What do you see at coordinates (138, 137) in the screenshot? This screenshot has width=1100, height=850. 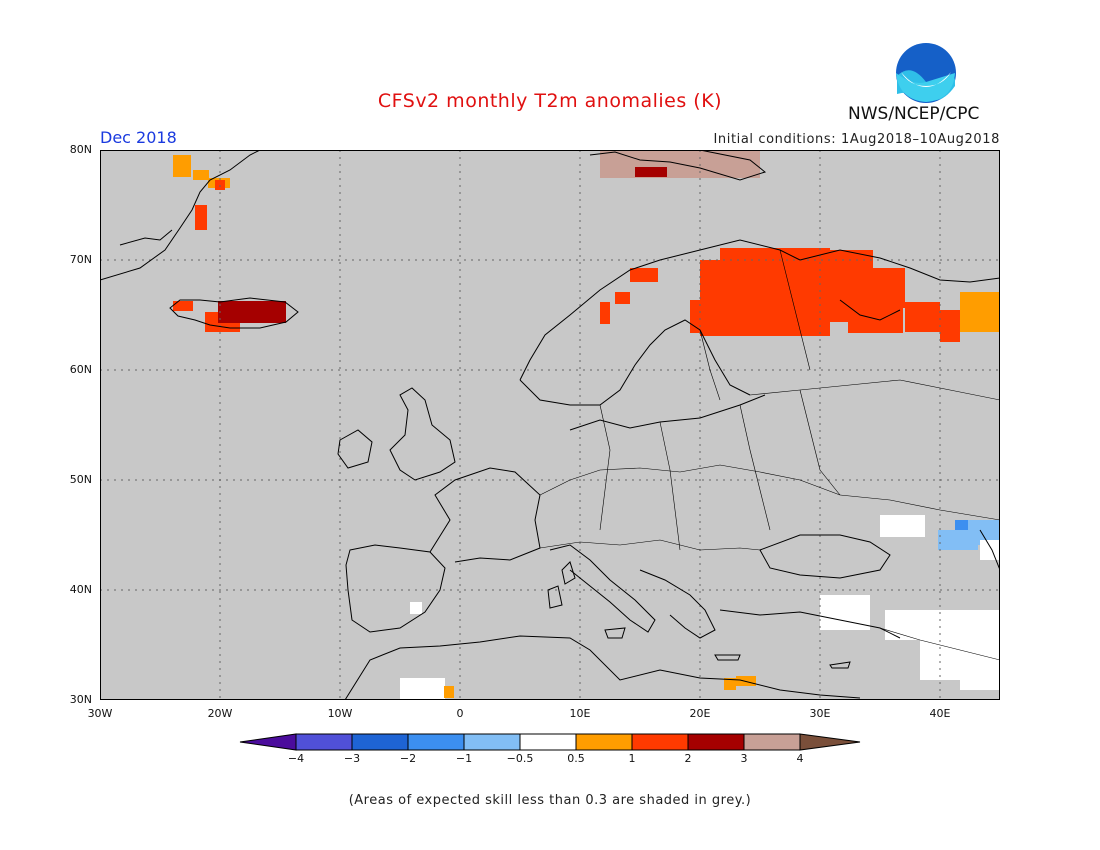 I see `forecast-period: Dec 2018` at bounding box center [138, 137].